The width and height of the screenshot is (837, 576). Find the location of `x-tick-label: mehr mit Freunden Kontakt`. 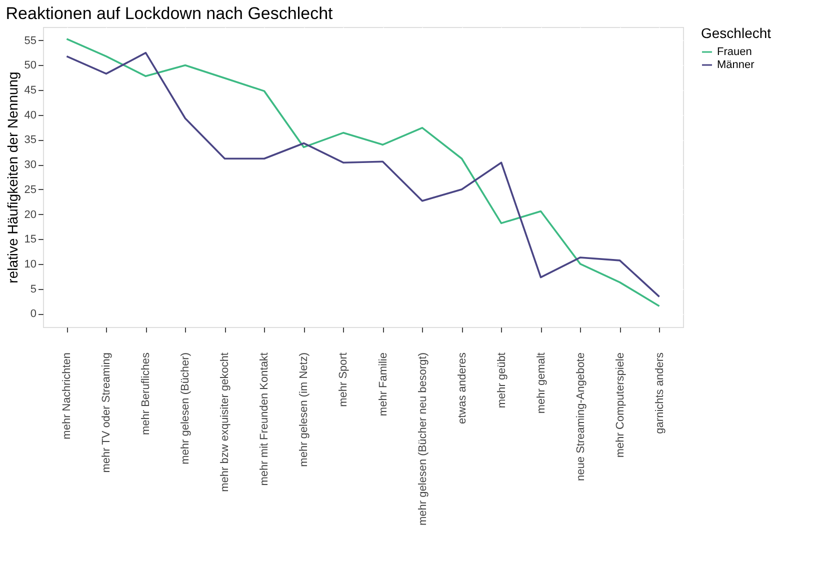

x-tick-label: mehr mit Freunden Kontakt is located at coordinates (264, 419).